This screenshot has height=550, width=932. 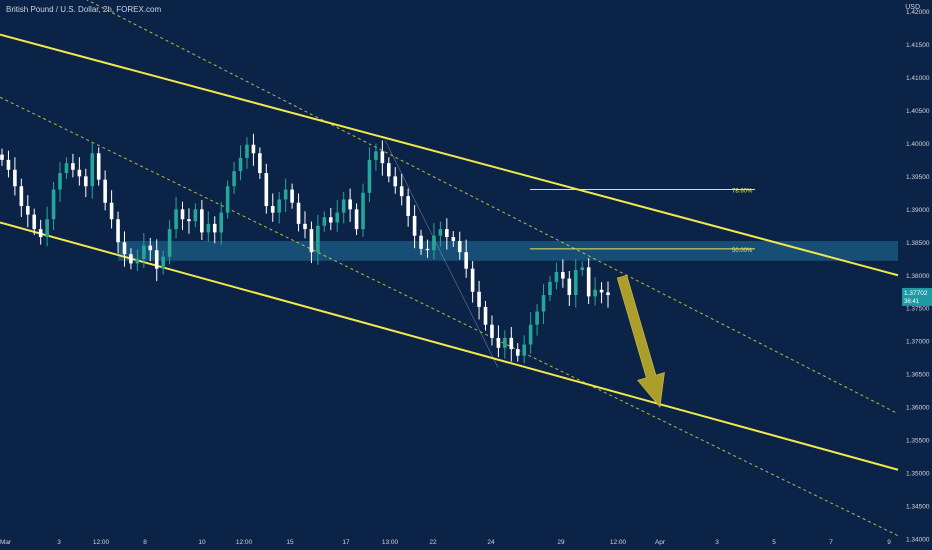 I want to click on fibonacci-levels: 78.60% 50.00%, so click(x=642, y=221).